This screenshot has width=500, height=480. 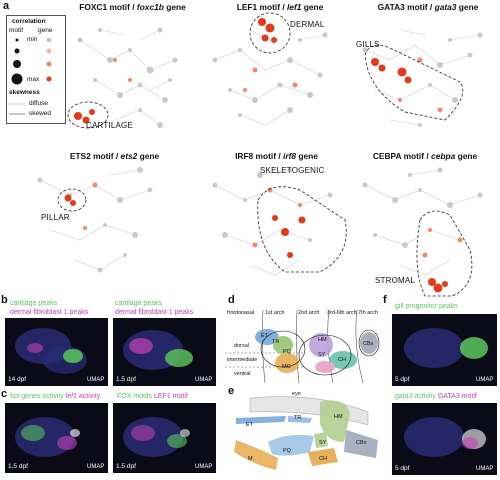 What do you see at coordinates (154, 312) in the screenshot?
I see `panel-b-right-title-2: dermal fibroblast 1 peaks` at bounding box center [154, 312].